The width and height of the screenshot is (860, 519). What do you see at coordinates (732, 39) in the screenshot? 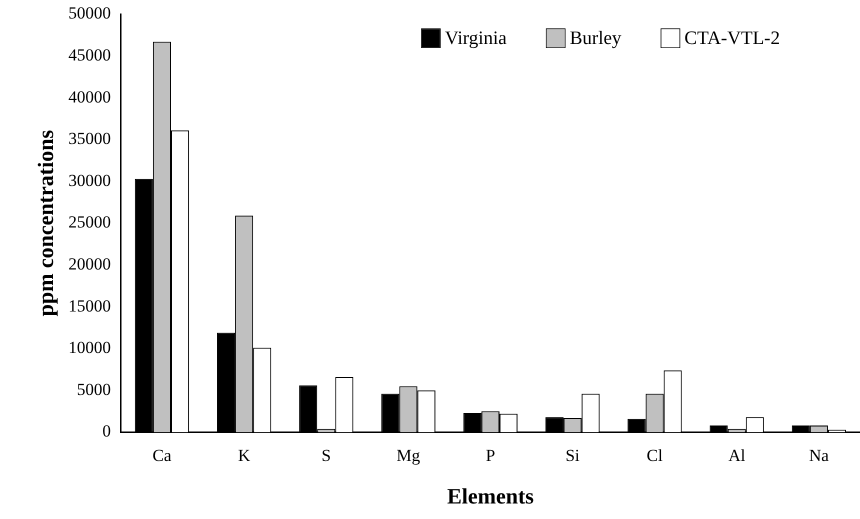
I see `legend-label: CTA-VTL-2` at bounding box center [732, 39].